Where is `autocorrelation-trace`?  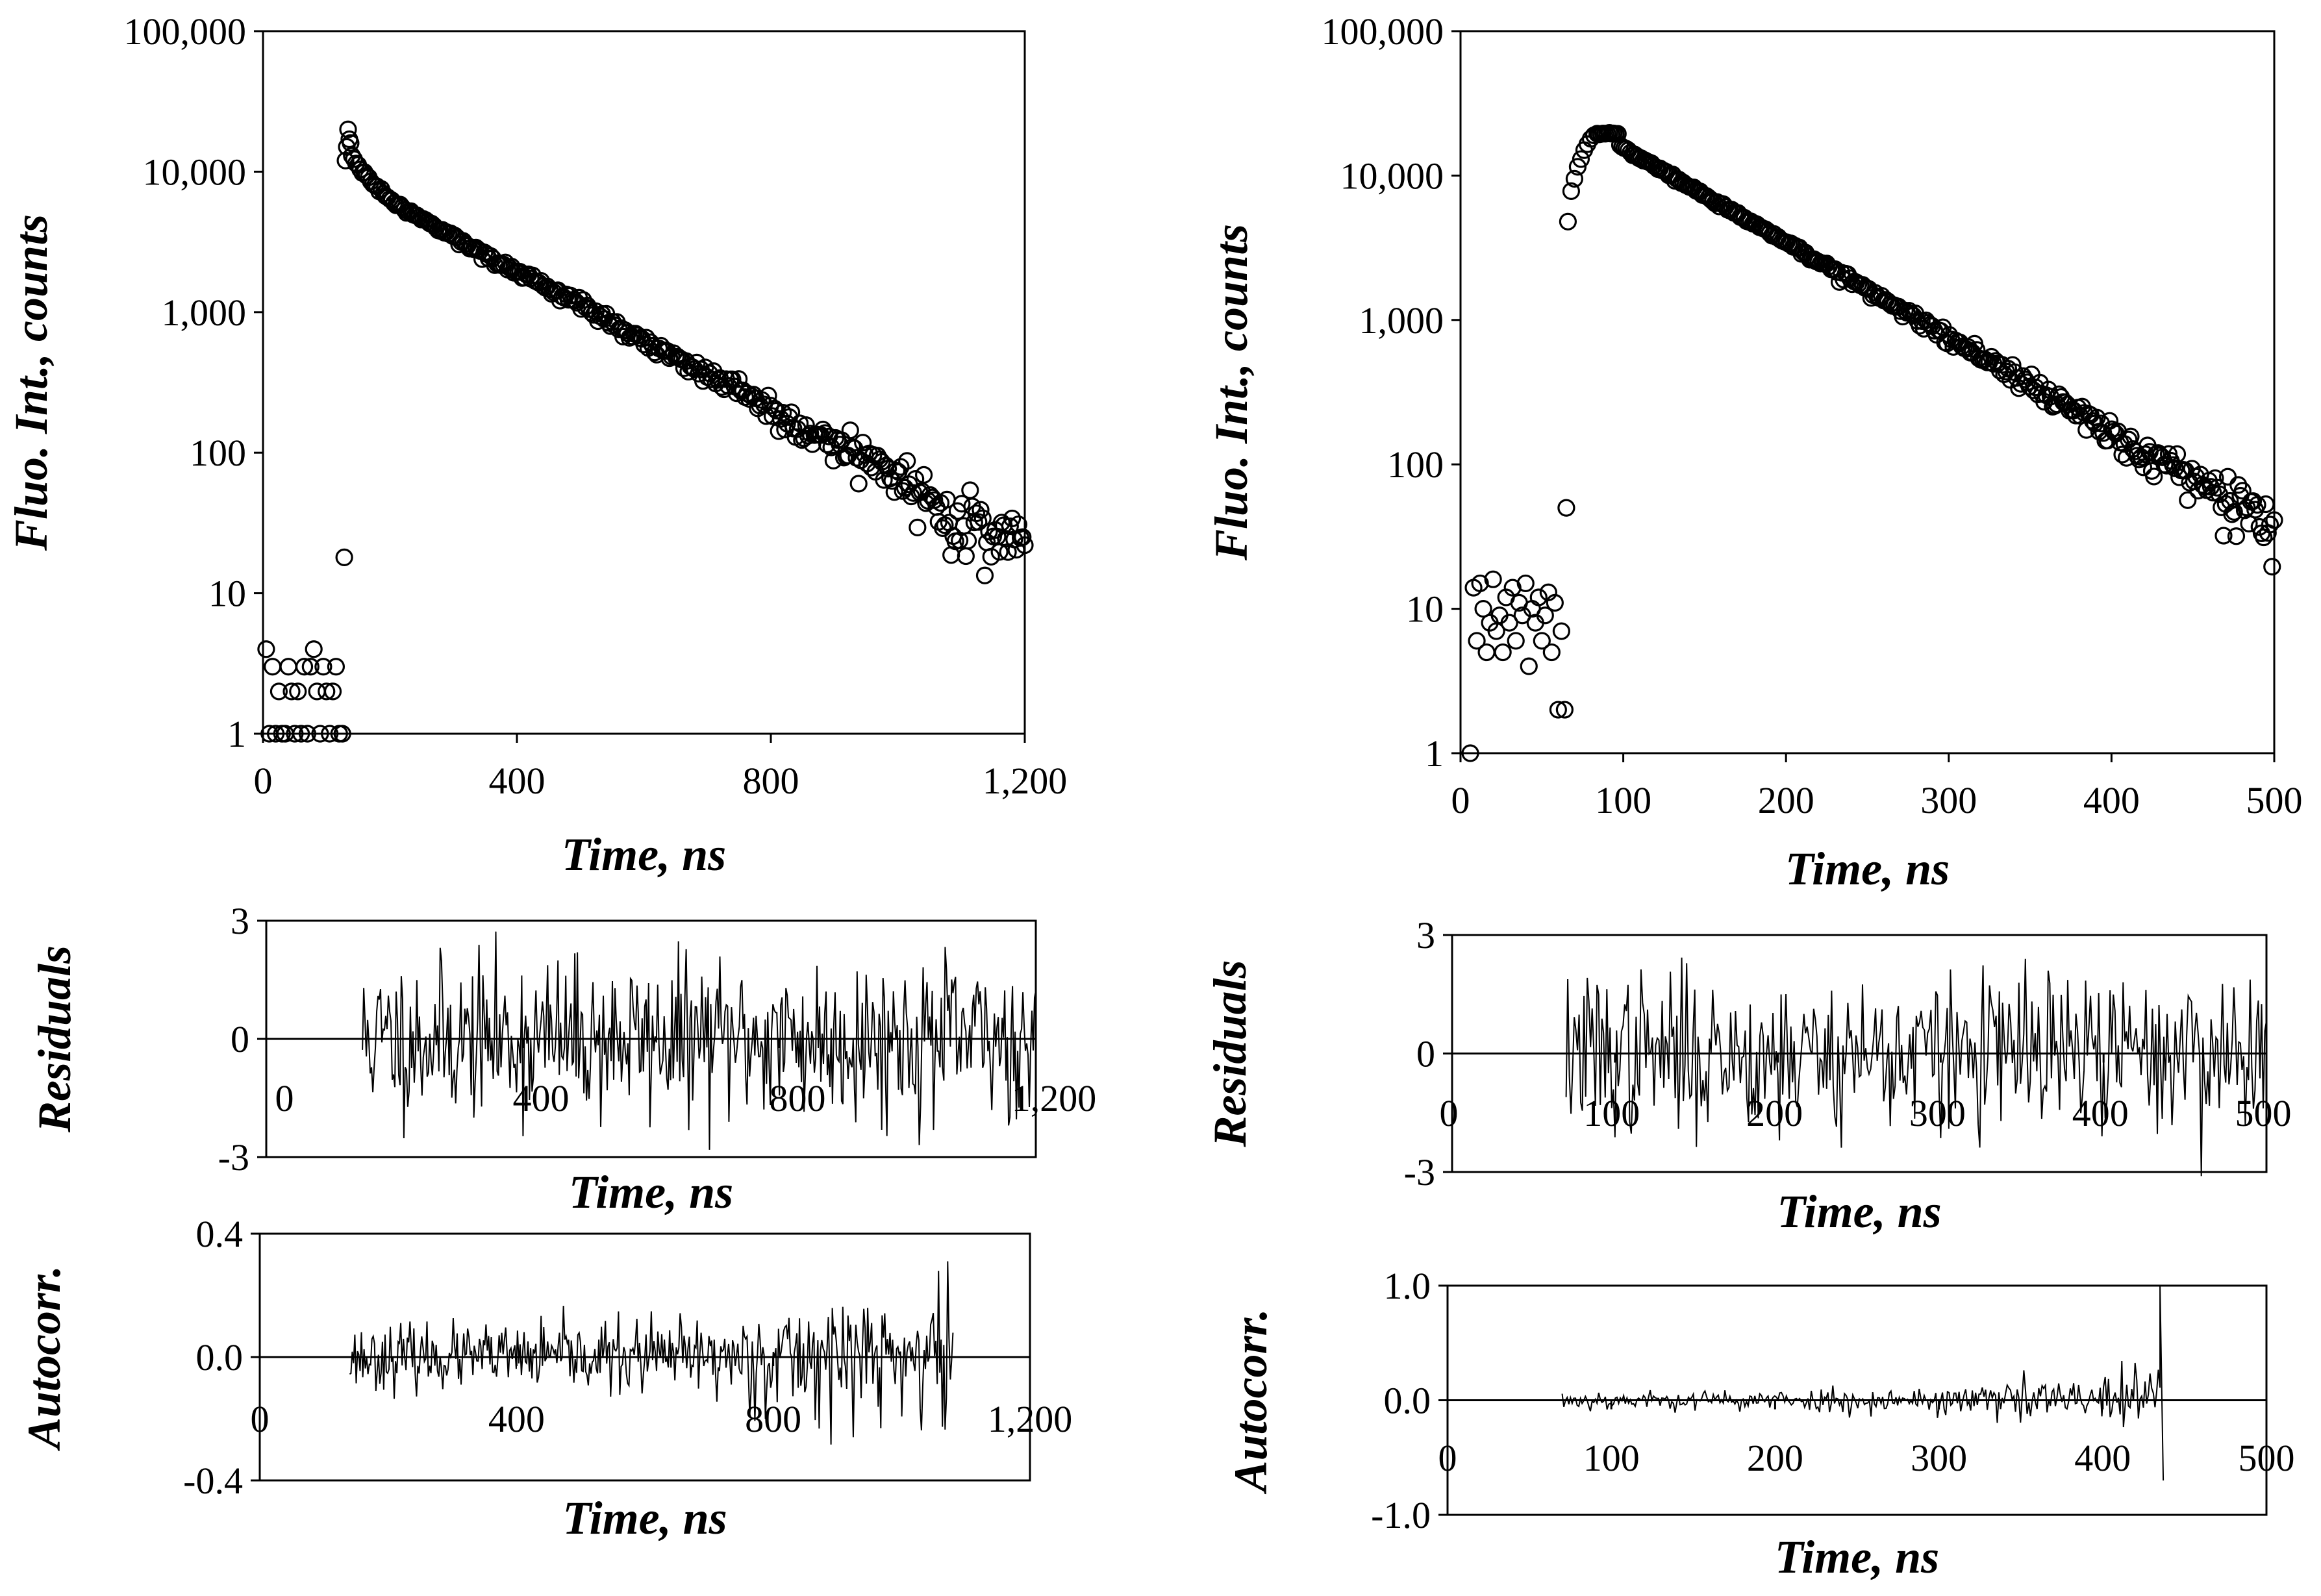 autocorrelation-trace is located at coordinates (1862, 1383).